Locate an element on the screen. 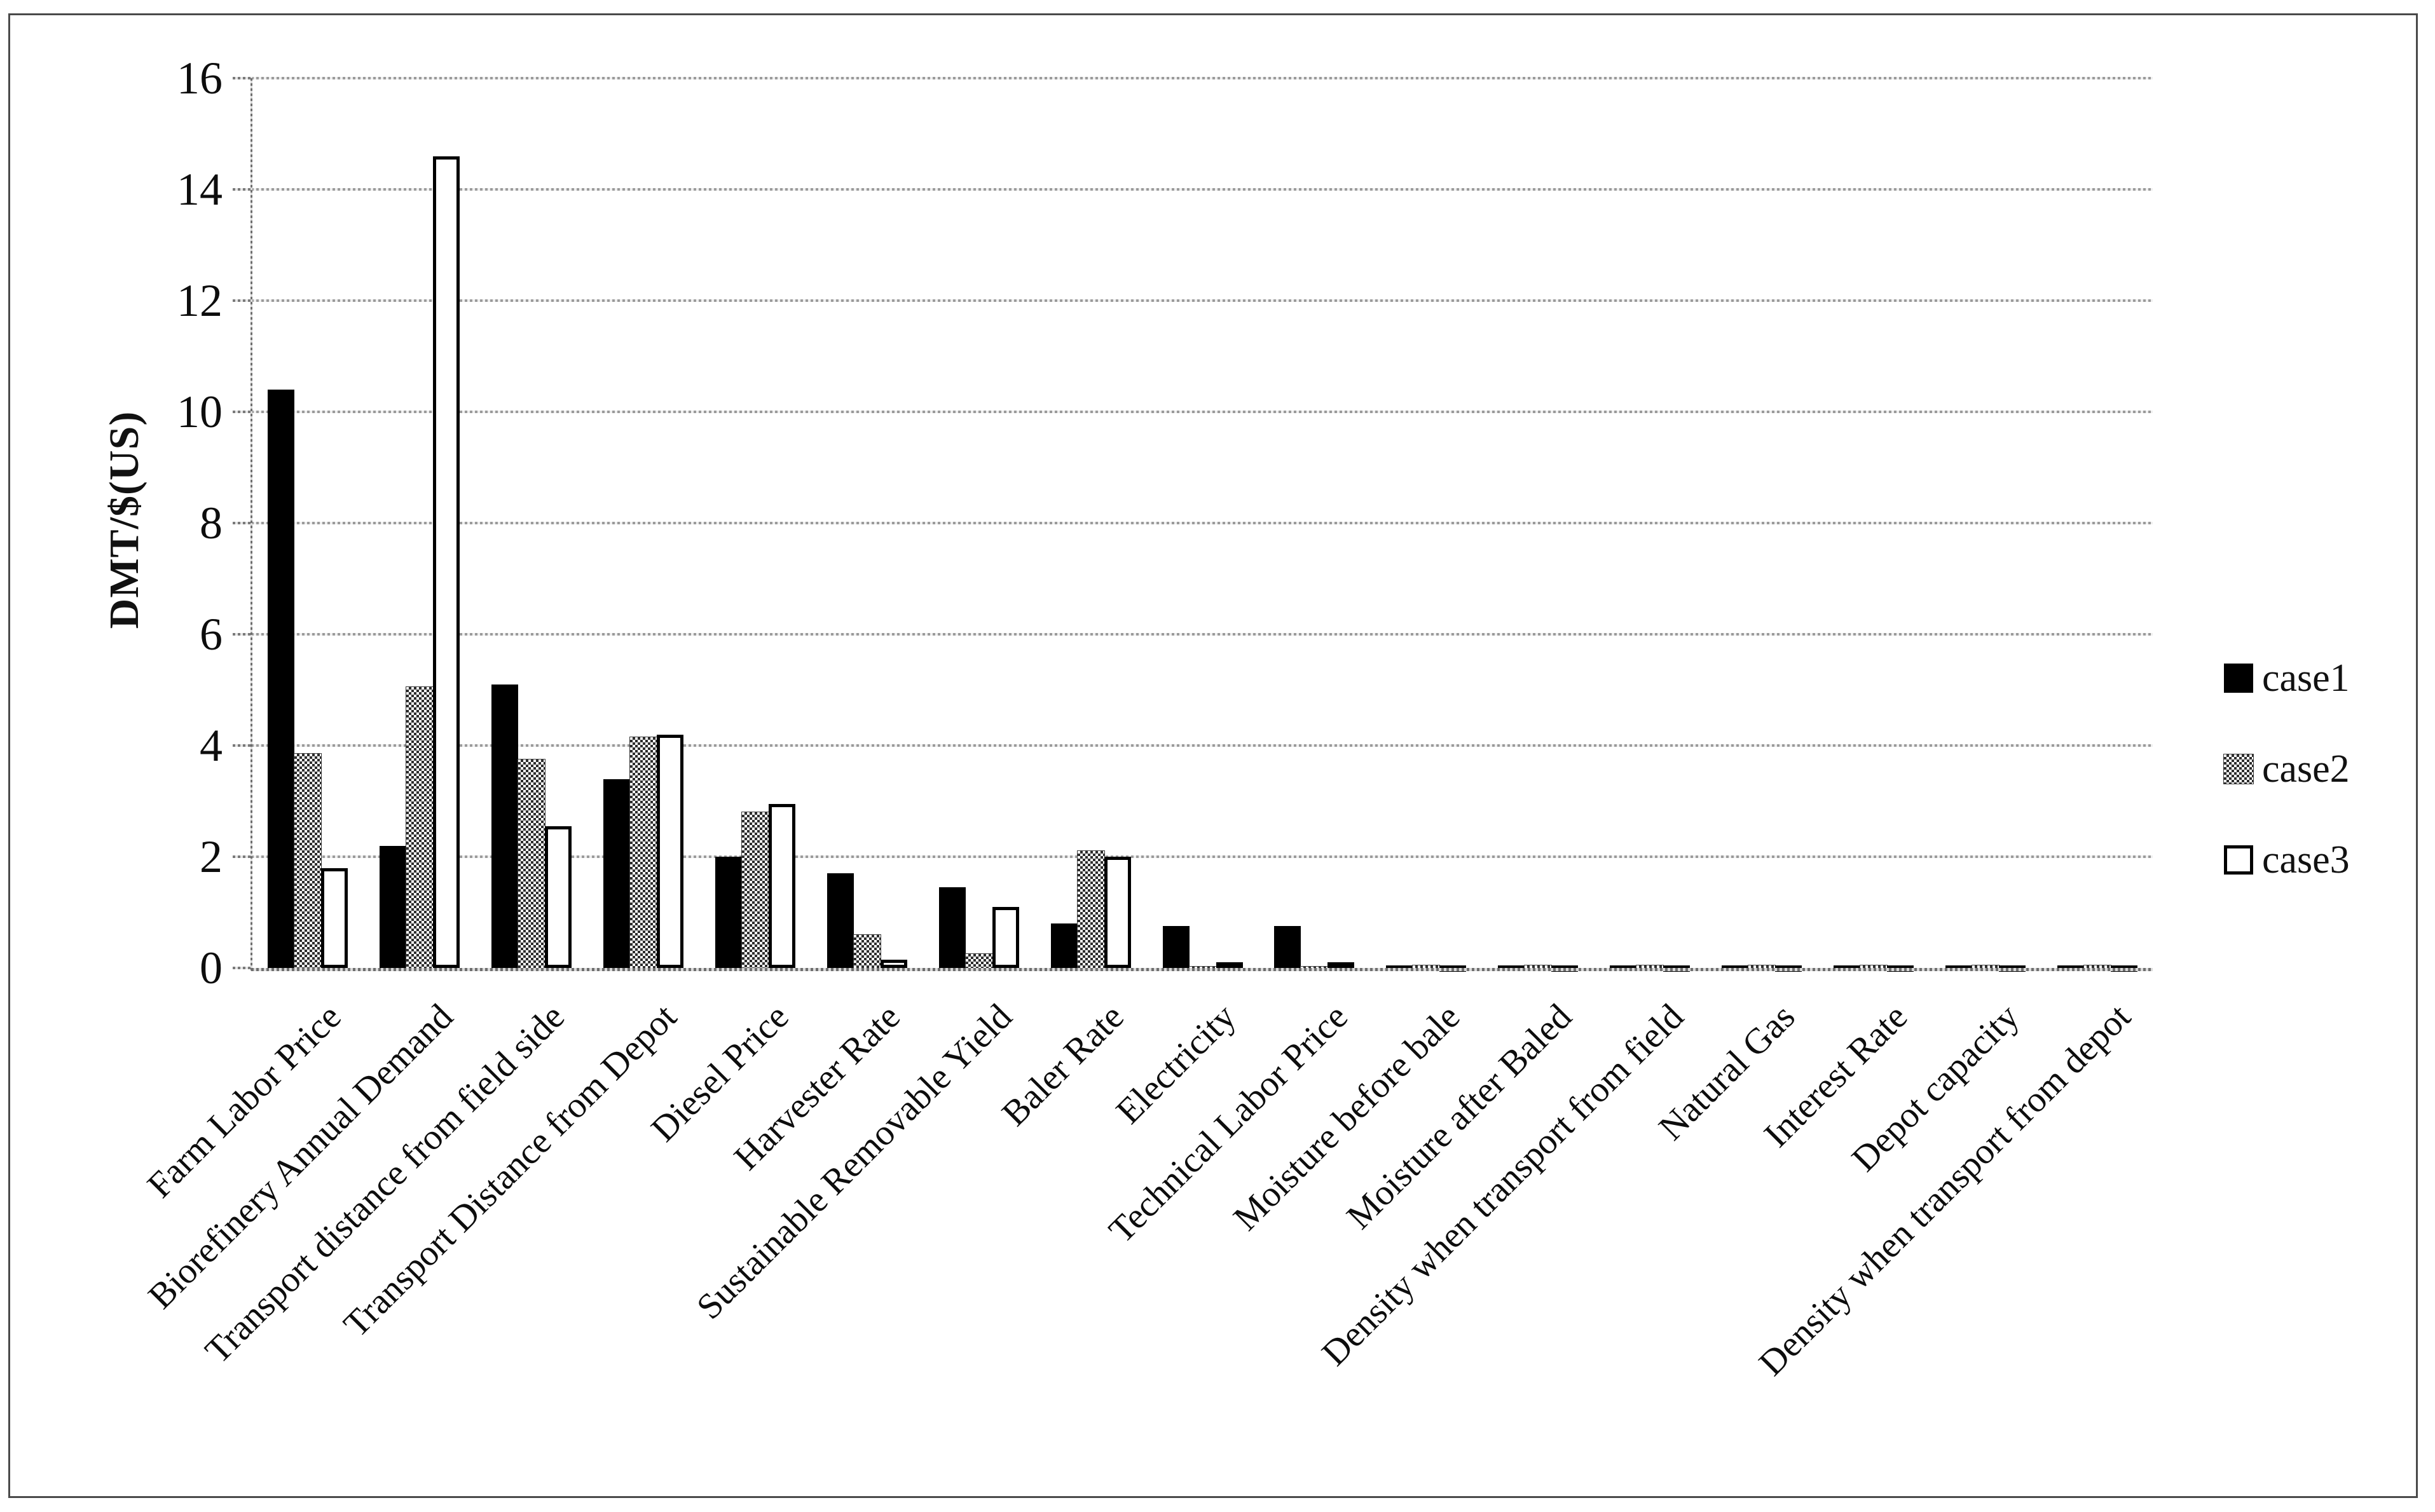 Image resolution: width=2435 pixels, height=1512 pixels. legend-label-case2: case2 is located at coordinates (2306, 769).